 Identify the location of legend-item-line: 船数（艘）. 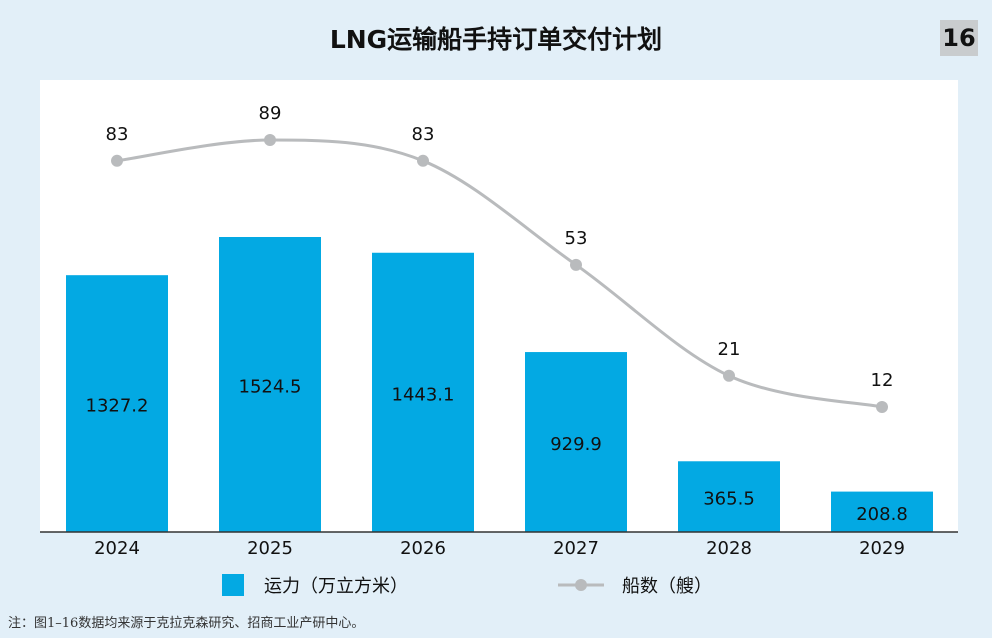
(634, 585).